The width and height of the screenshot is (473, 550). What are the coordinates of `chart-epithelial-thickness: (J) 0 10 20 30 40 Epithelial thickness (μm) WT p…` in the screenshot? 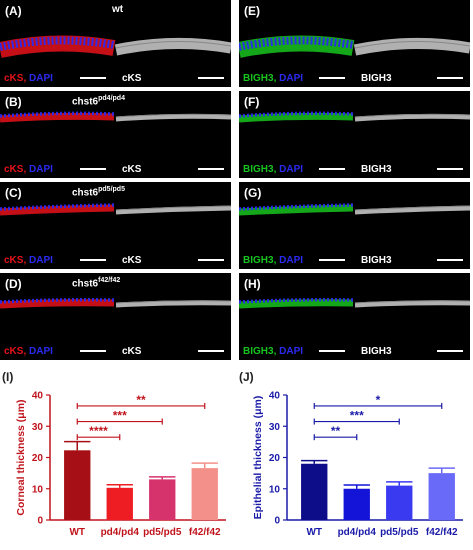 It's located at (351, 454).